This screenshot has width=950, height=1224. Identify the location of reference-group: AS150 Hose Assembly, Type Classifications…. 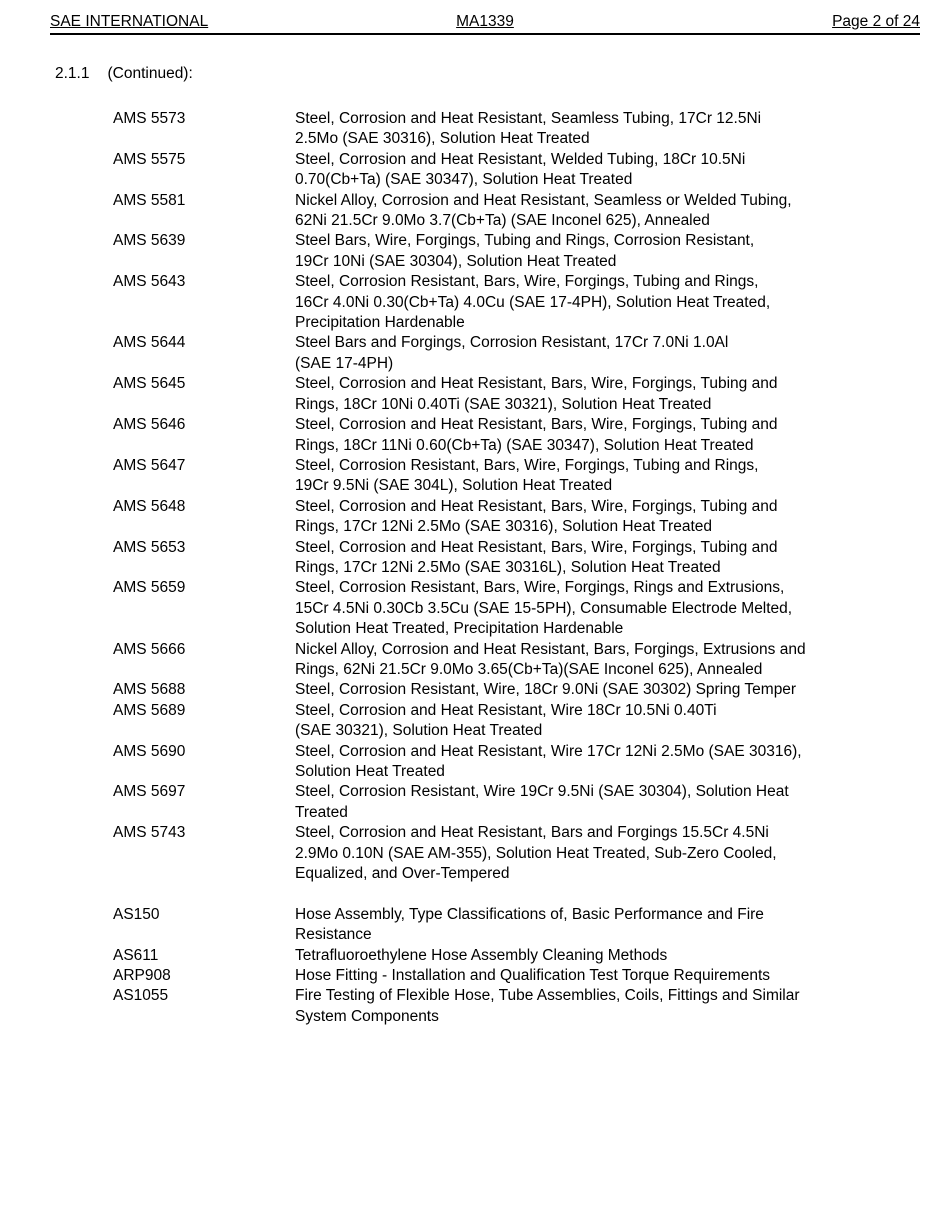
(531, 966).